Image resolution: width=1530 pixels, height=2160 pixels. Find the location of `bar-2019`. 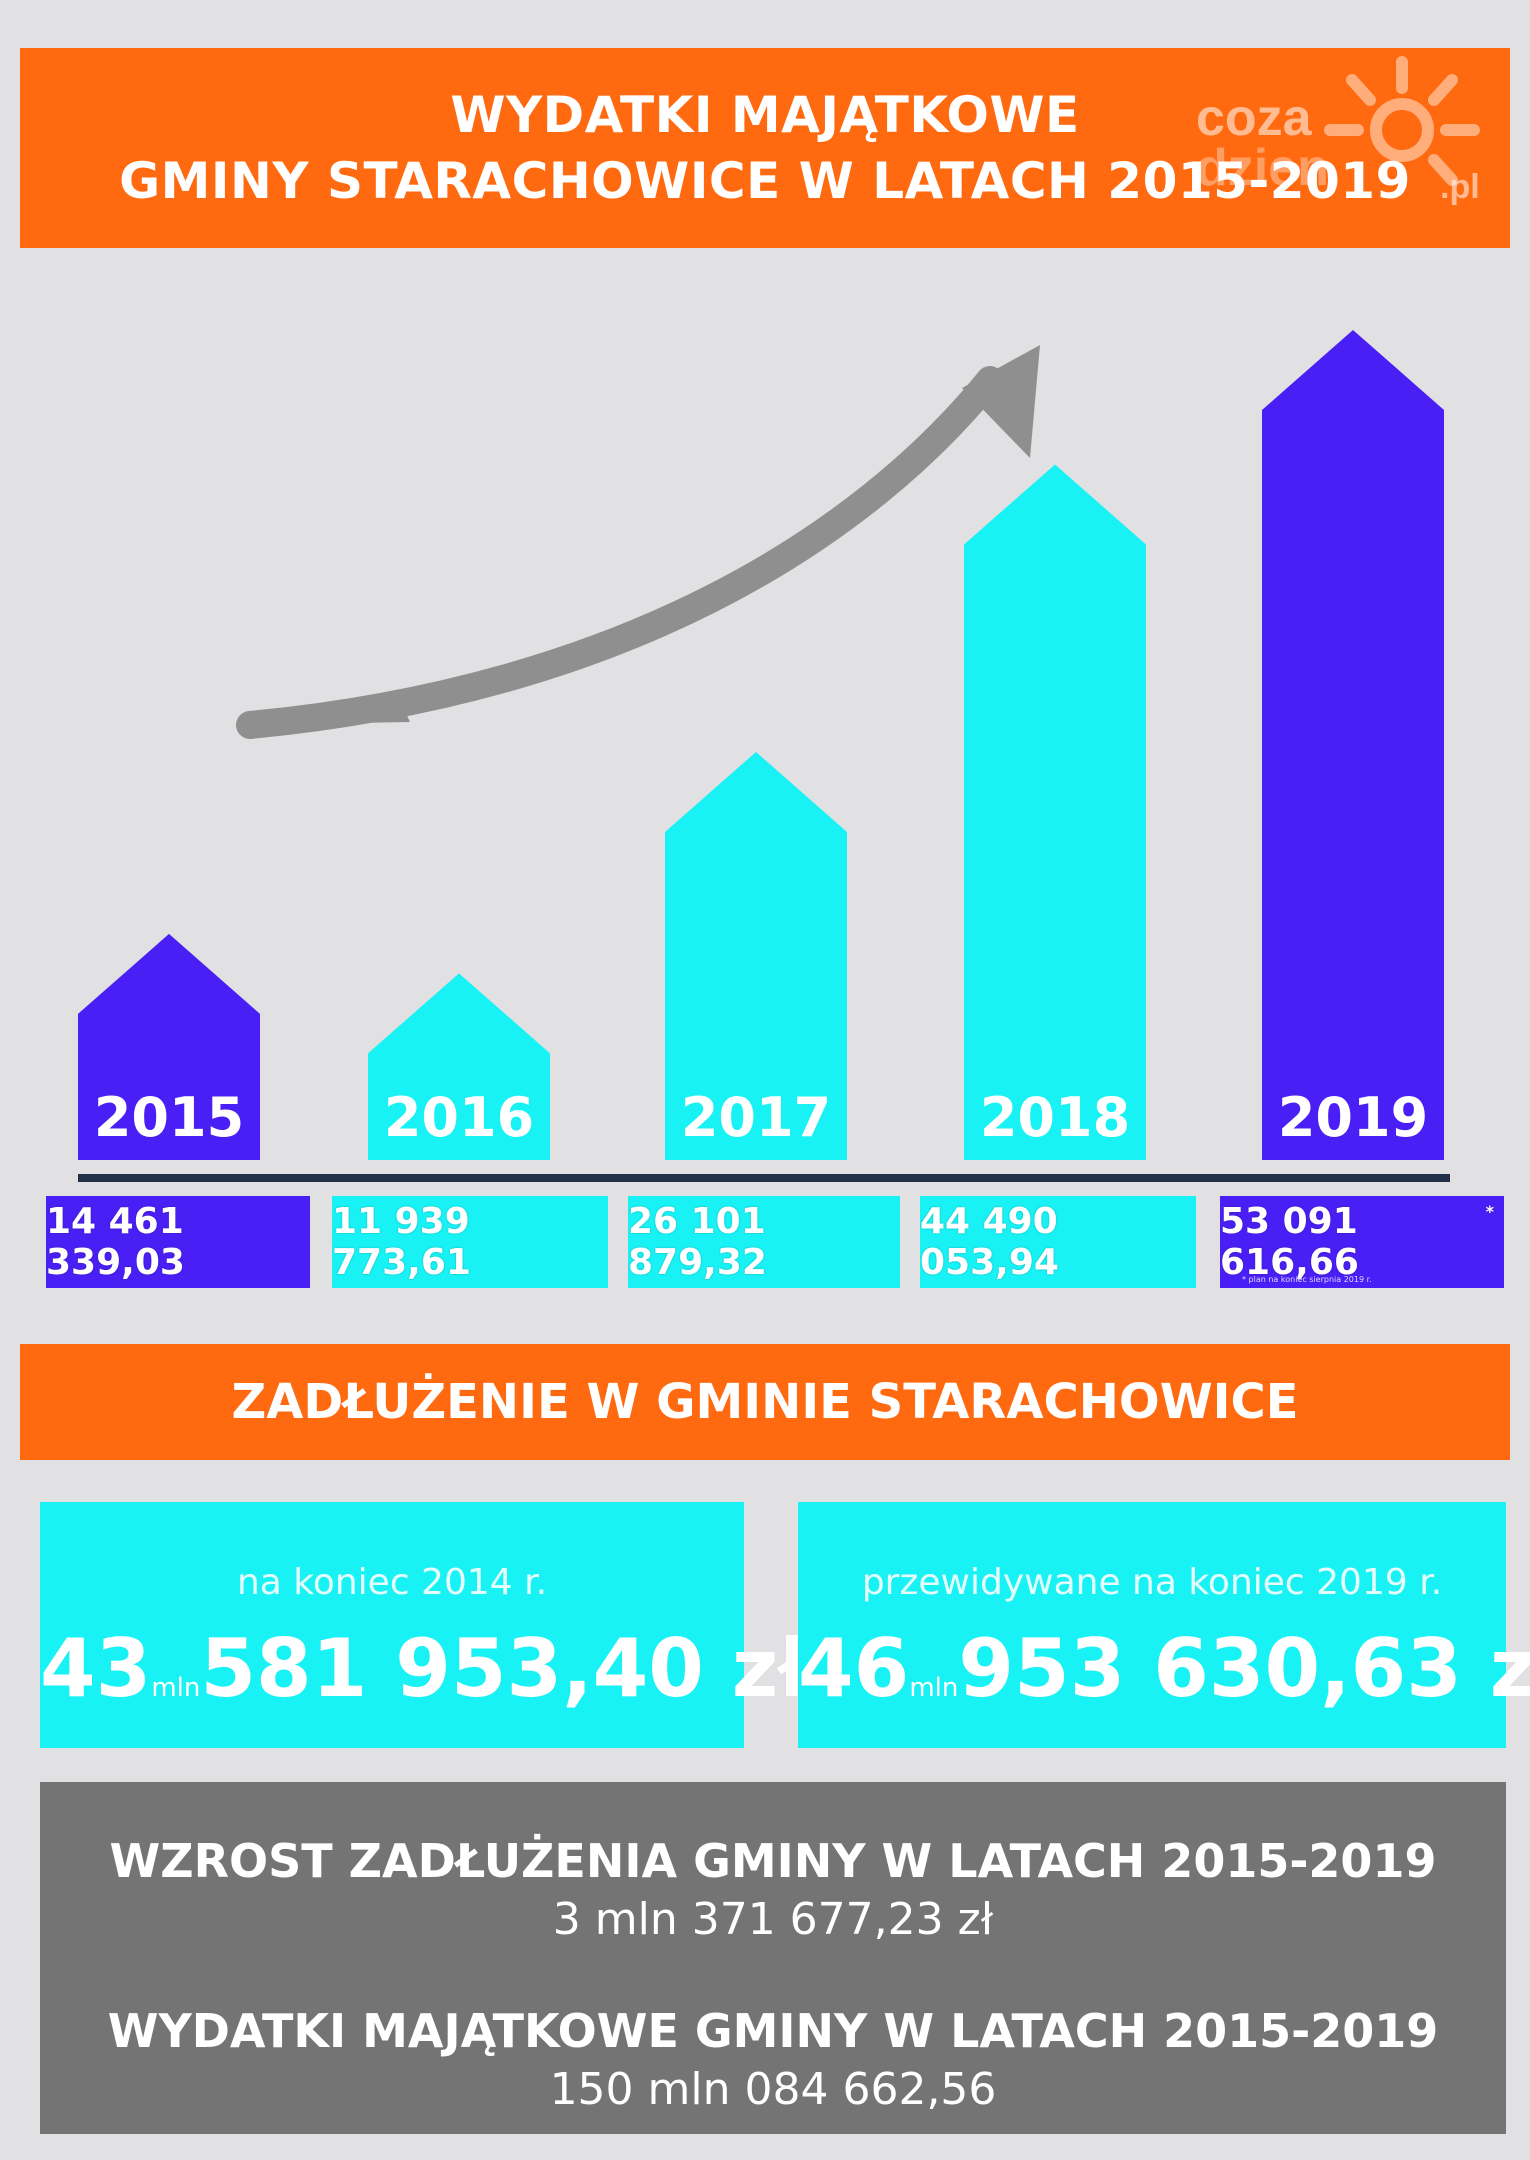

bar-2019 is located at coordinates (1353, 745).